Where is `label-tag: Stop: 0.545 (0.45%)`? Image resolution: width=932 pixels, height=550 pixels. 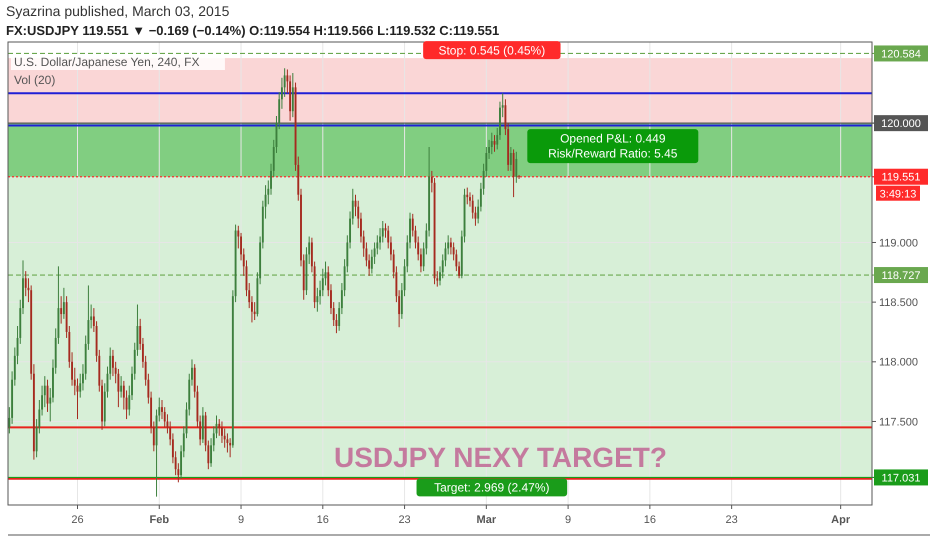
label-tag: Stop: 0.545 (0.45%) is located at coordinates (492, 50).